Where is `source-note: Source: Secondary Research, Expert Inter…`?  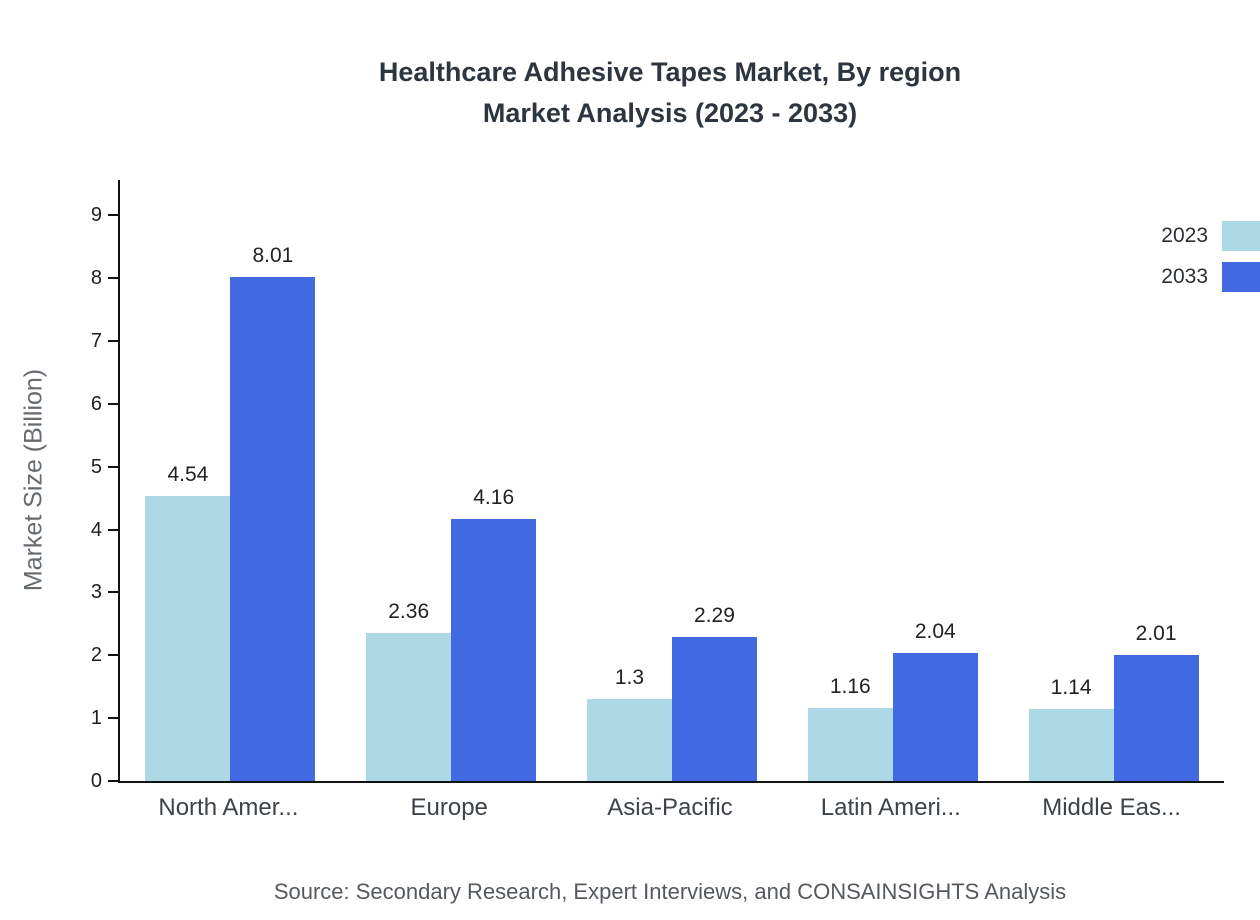
source-note: Source: Secondary Research, Expert Inter… is located at coordinates (670, 891).